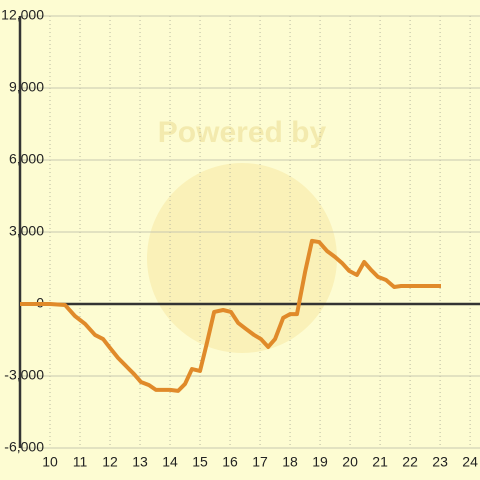 This screenshot has width=480, height=480. What do you see at coordinates (440, 462) in the screenshot?
I see `x-tick-label: 23` at bounding box center [440, 462].